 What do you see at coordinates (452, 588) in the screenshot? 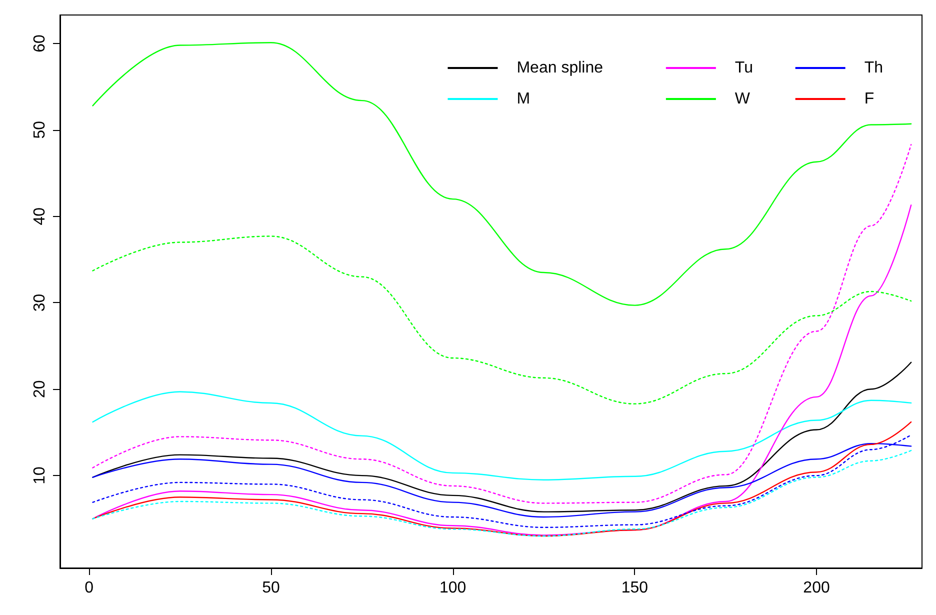
I see `x-tick-label: 100` at bounding box center [452, 588].